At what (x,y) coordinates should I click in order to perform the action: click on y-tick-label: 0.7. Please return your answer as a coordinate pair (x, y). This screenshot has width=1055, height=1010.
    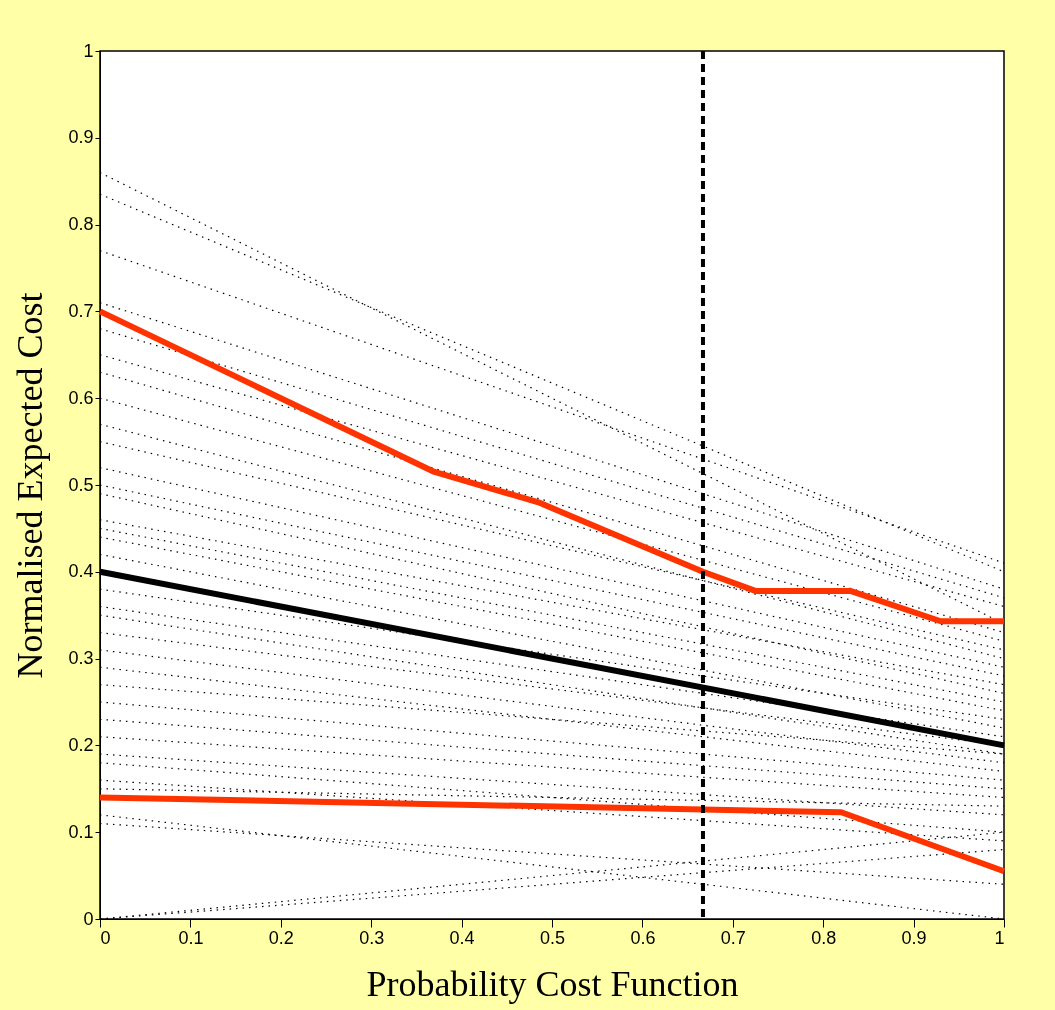
    Looking at the image, I should click on (81, 310).